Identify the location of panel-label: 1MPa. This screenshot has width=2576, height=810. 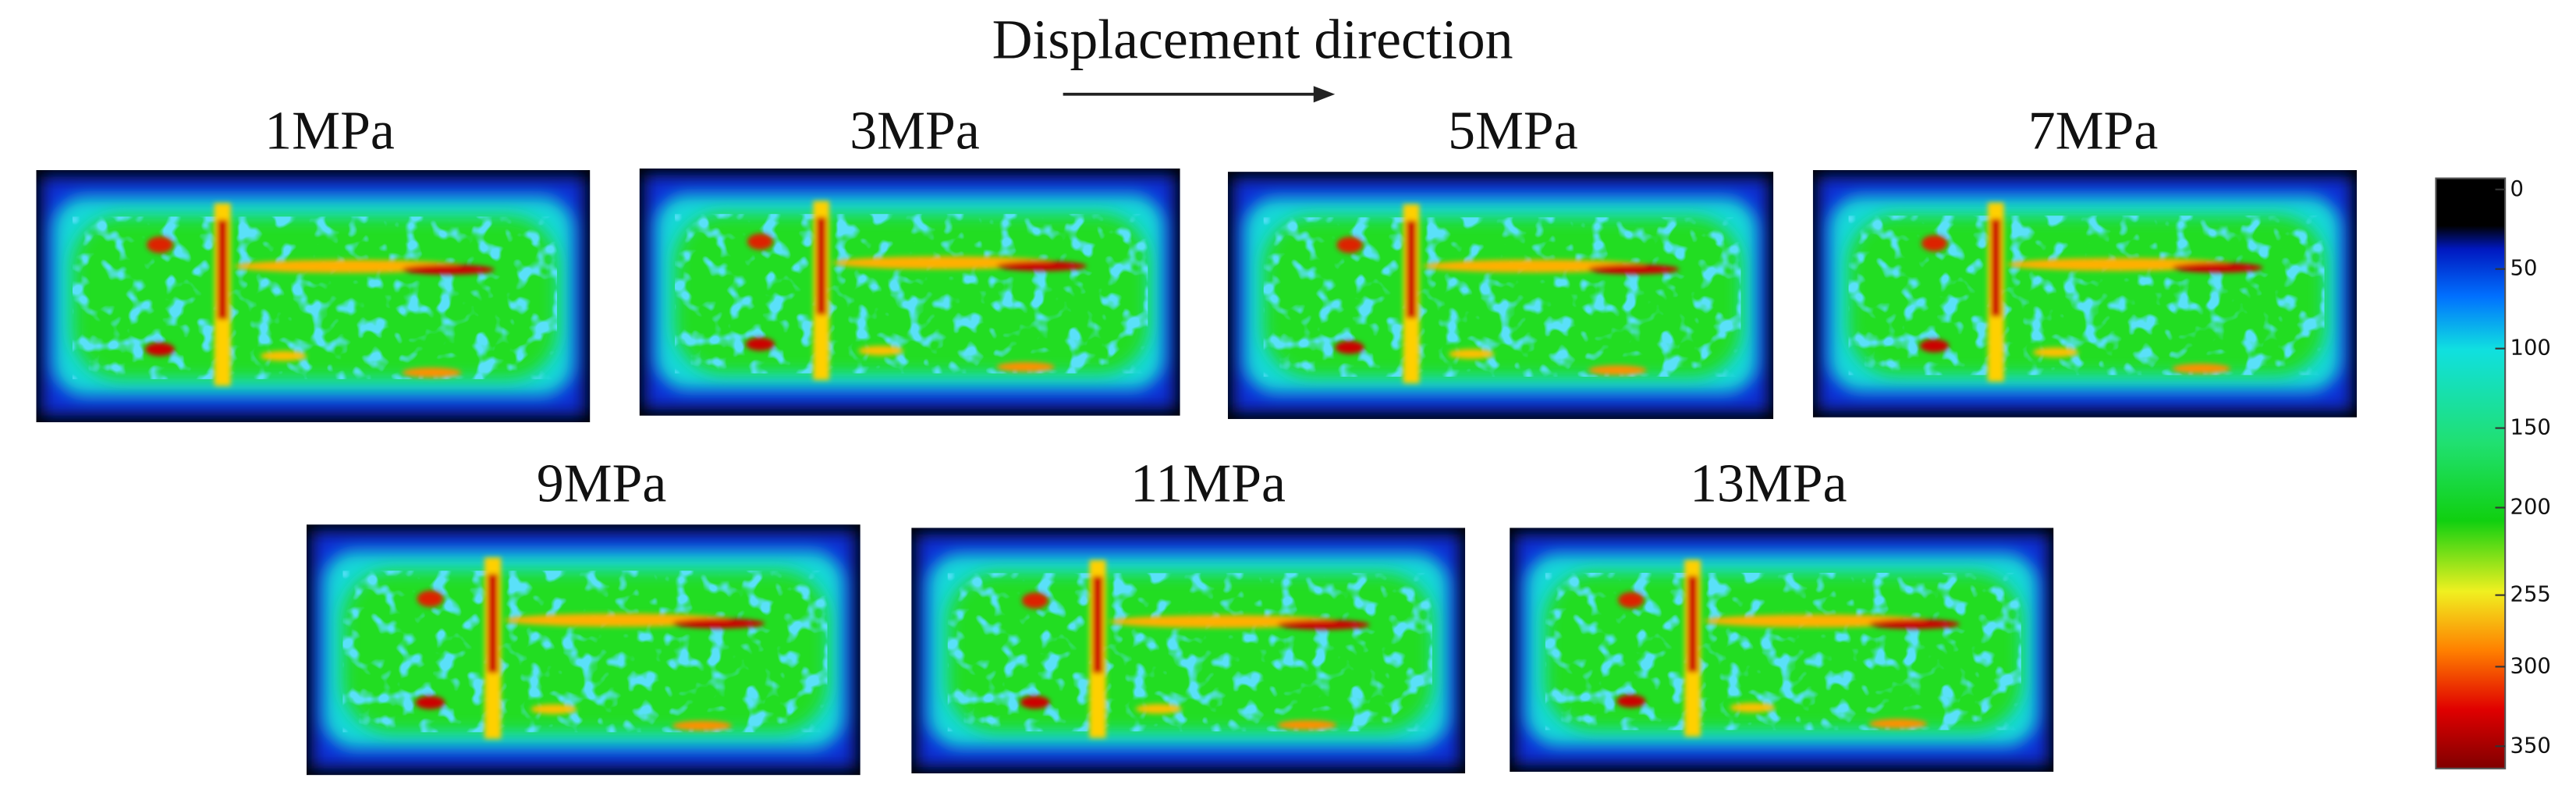
(329, 131).